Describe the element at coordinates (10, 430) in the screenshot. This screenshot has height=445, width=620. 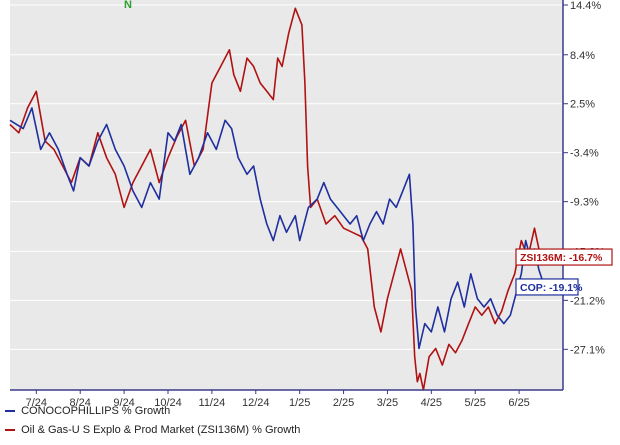
I see `legend-swatch-zsi136m` at that location.